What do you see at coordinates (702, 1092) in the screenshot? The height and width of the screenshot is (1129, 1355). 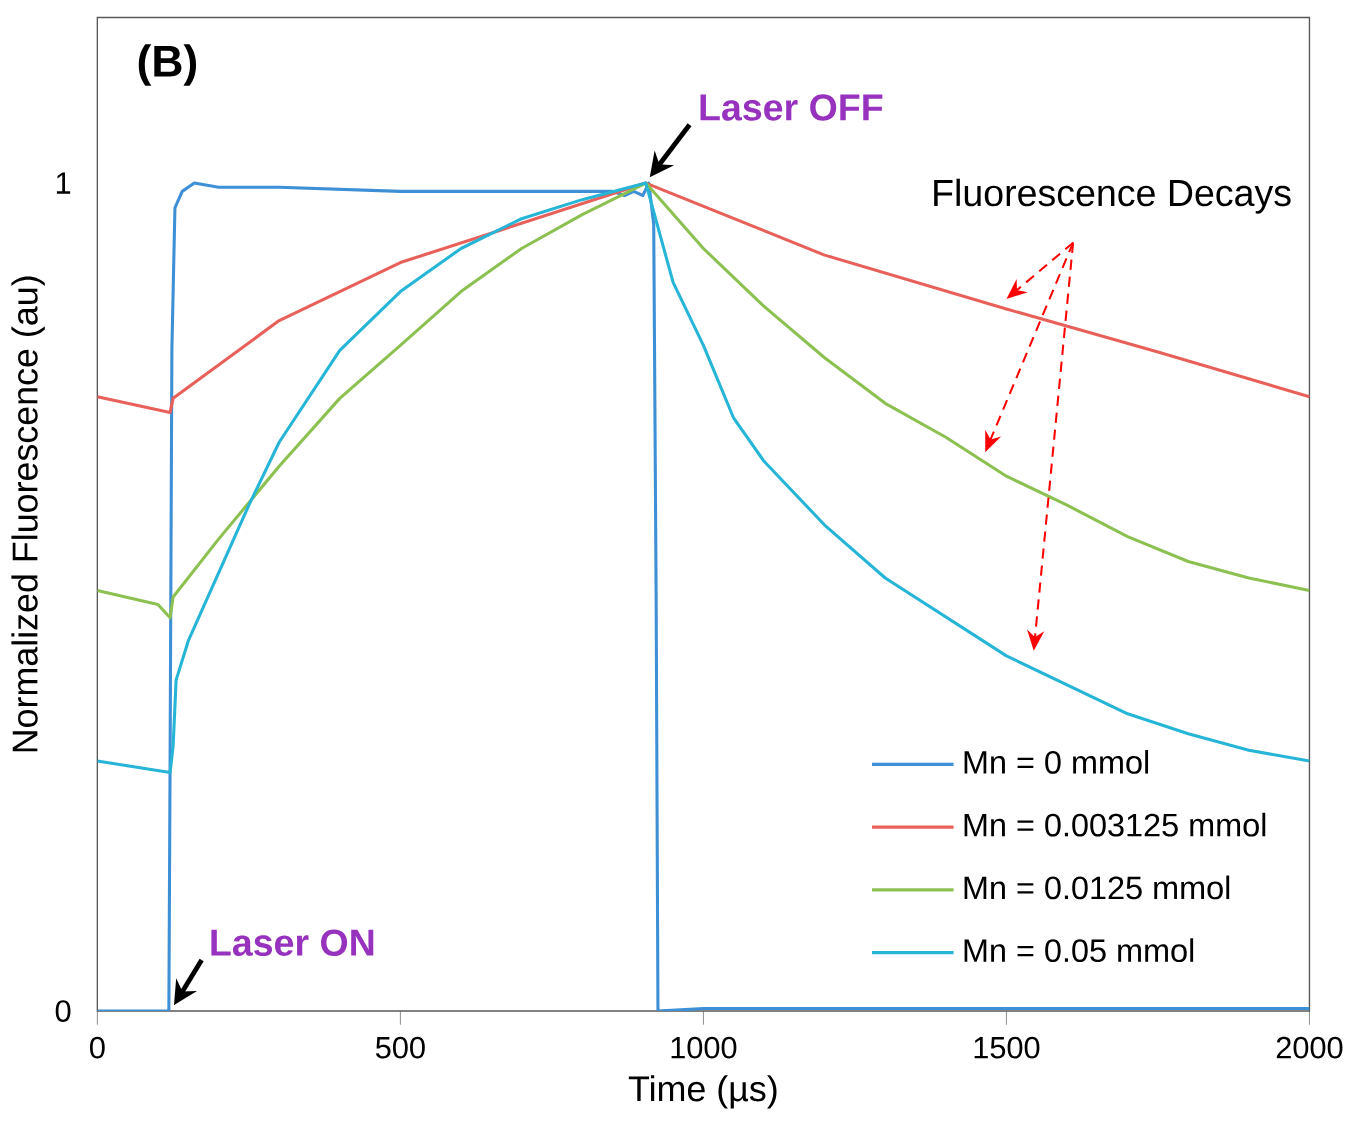 I see `x-axis-title: Time (µs)` at bounding box center [702, 1092].